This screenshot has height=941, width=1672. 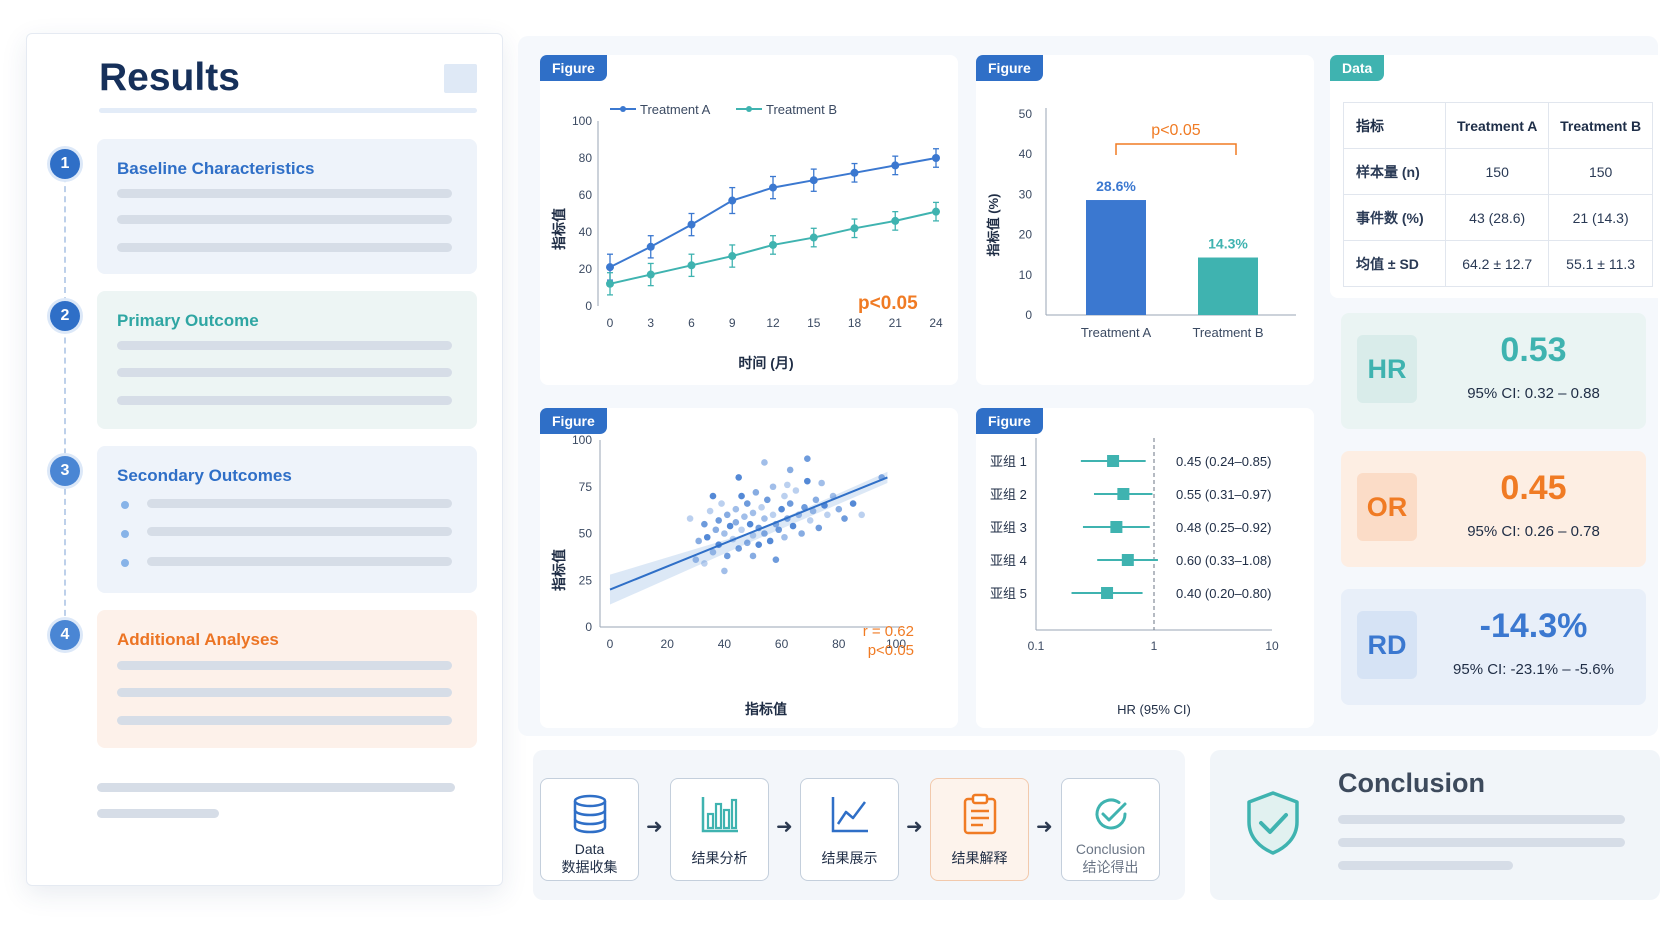 I want to click on x-axis-label: 指标值, so click(x=766, y=709).